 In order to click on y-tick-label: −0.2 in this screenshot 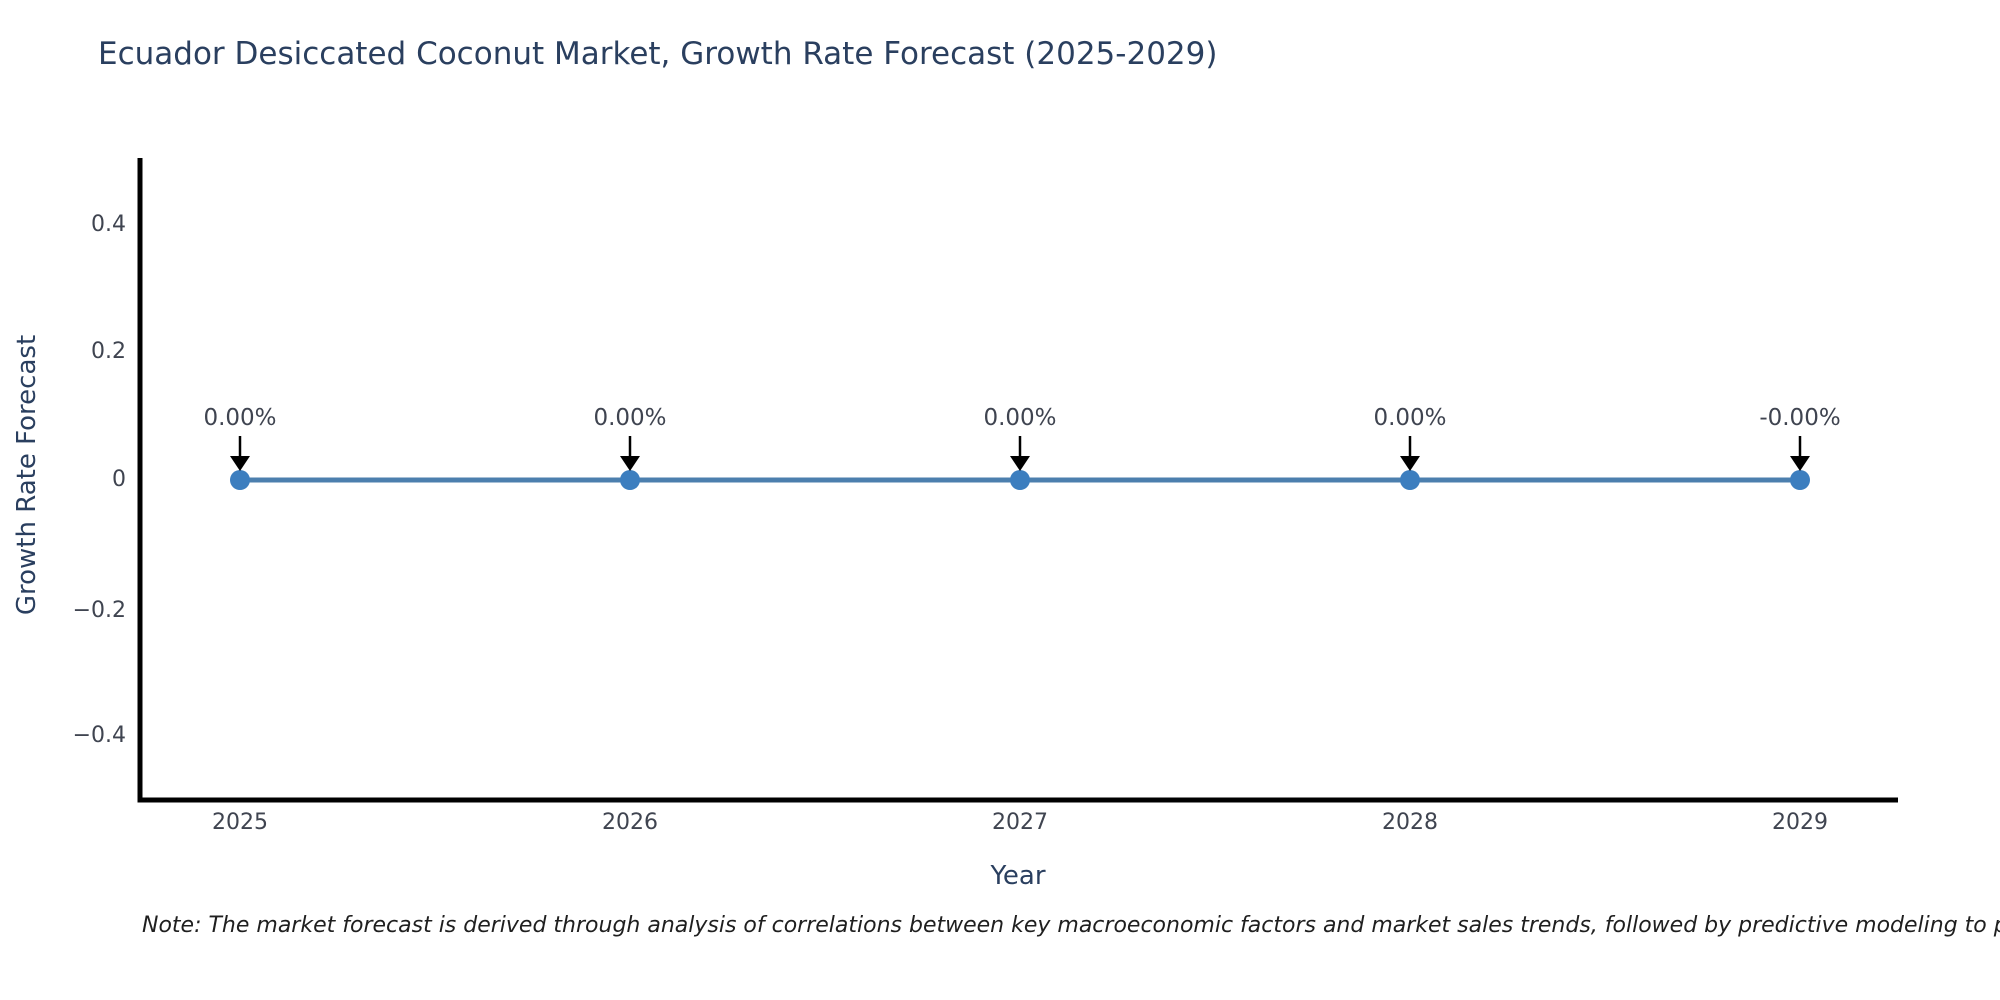, I will do `click(99, 610)`.